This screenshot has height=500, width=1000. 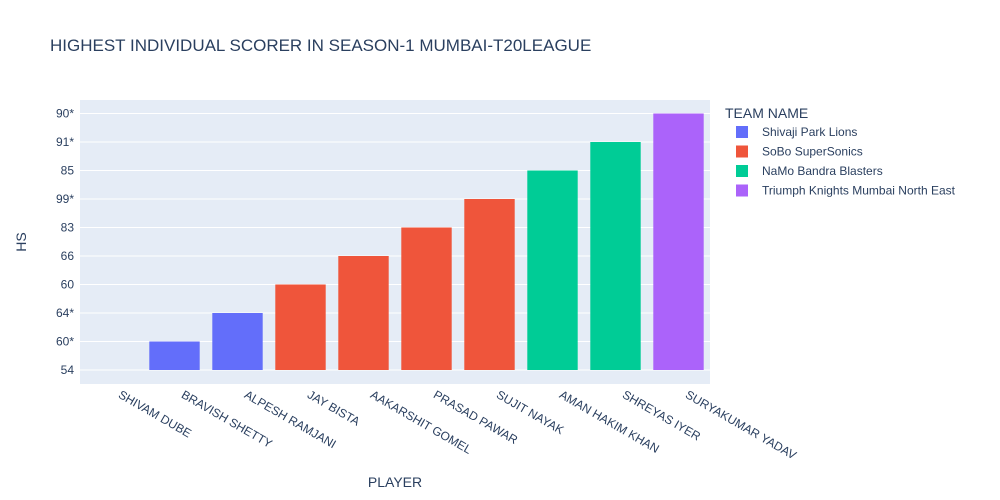 I want to click on legend-title: TEAM NAME, so click(x=766, y=113).